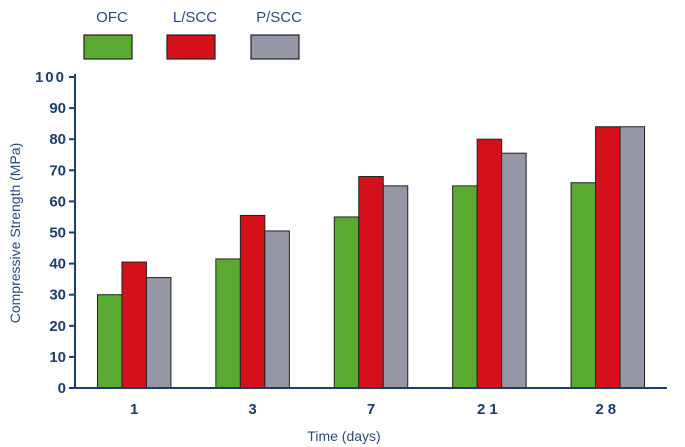 This screenshot has width=685, height=447. What do you see at coordinates (112, 17) in the screenshot?
I see `legend-label: OFC` at bounding box center [112, 17].